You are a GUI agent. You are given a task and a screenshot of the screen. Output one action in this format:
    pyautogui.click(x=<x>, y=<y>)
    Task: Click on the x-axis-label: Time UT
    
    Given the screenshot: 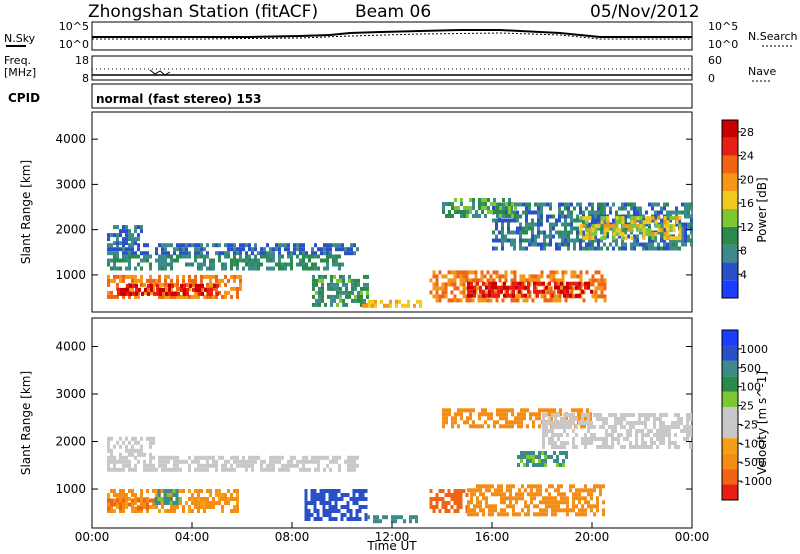 What is the action you would take?
    pyautogui.click(x=391, y=546)
    